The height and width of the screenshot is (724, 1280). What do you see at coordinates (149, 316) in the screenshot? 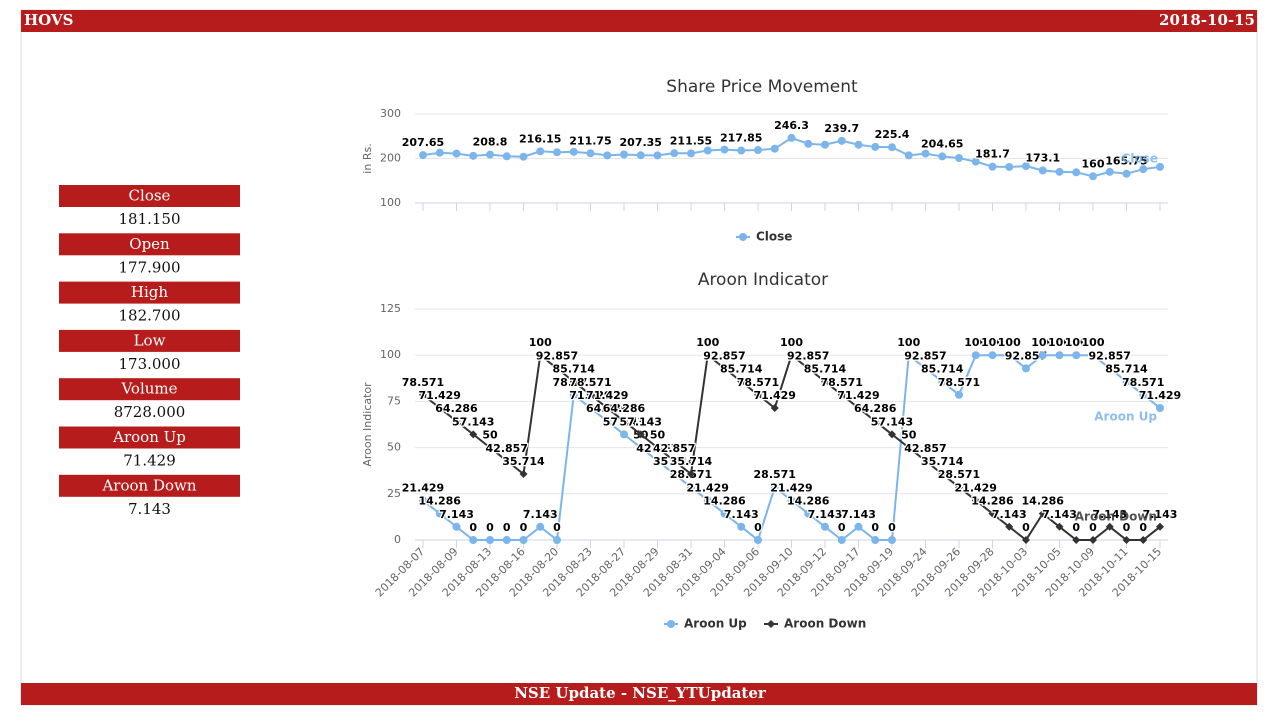
I see `stat-value: 182.700` at bounding box center [149, 316].